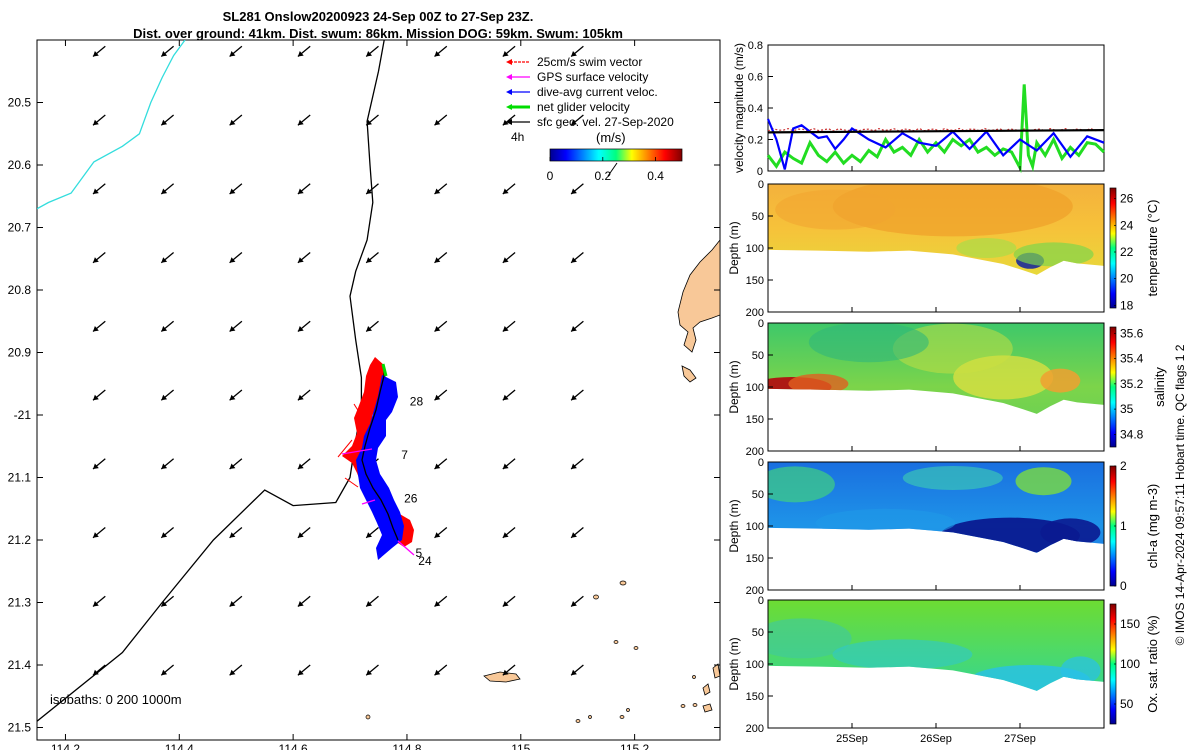 This screenshot has width=1200, height=750. What do you see at coordinates (1123, 526) in the screenshot?
I see `section-colorbar-tick-label: 1` at bounding box center [1123, 526].